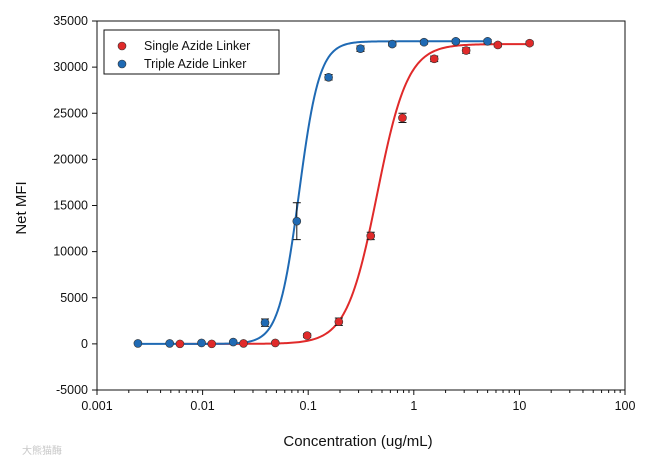 The width and height of the screenshot is (648, 462). What do you see at coordinates (197, 46) in the screenshot?
I see `legend-label: Single Azide Linker` at bounding box center [197, 46].